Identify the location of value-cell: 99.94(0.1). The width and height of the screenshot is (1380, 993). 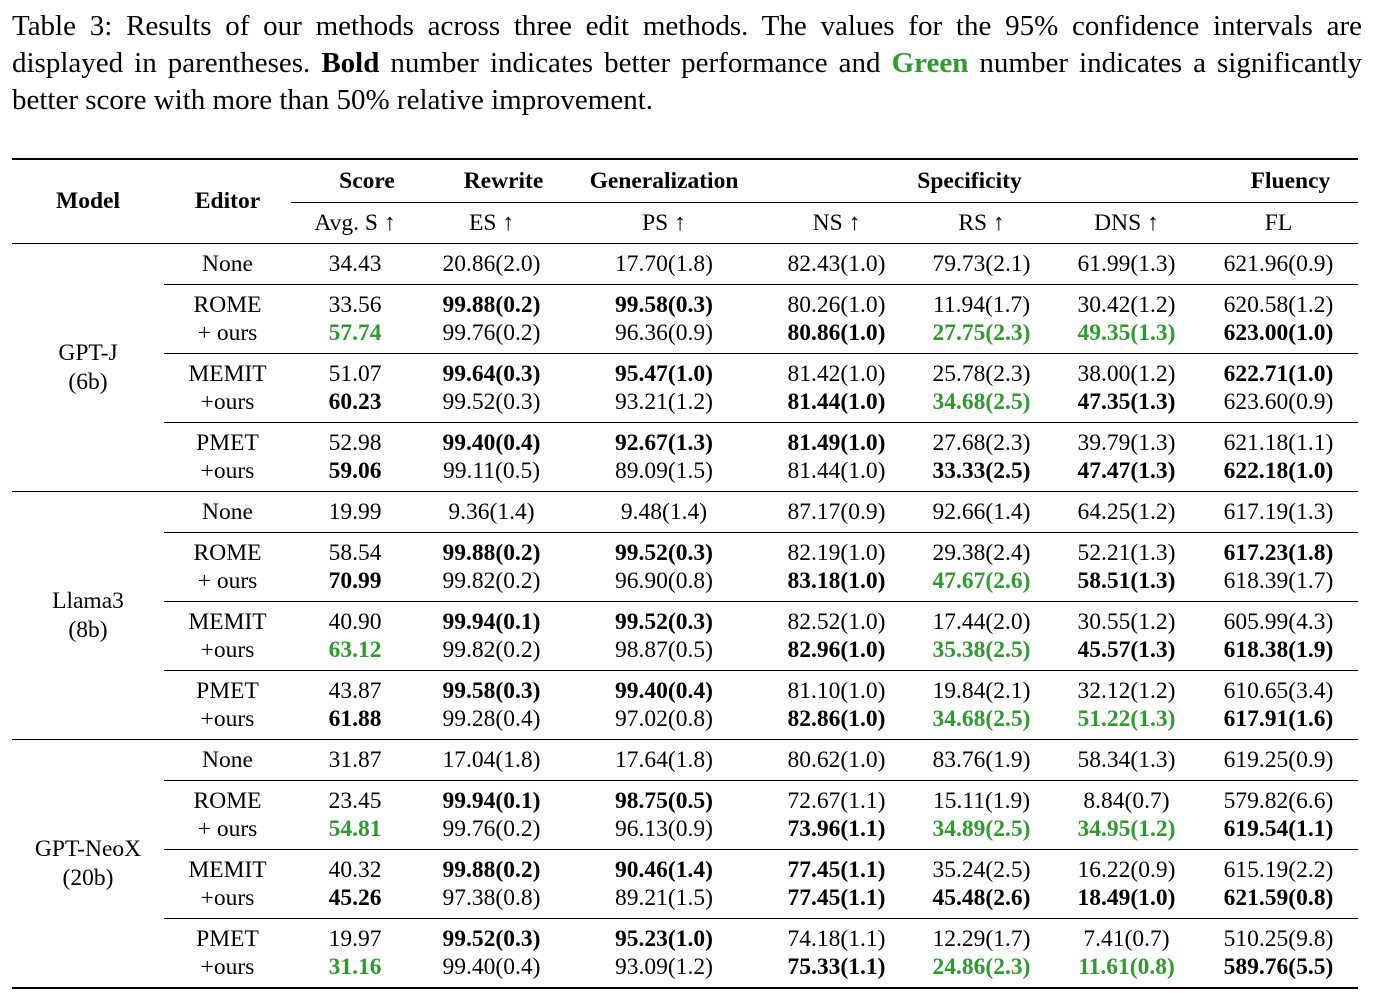
(491, 797).